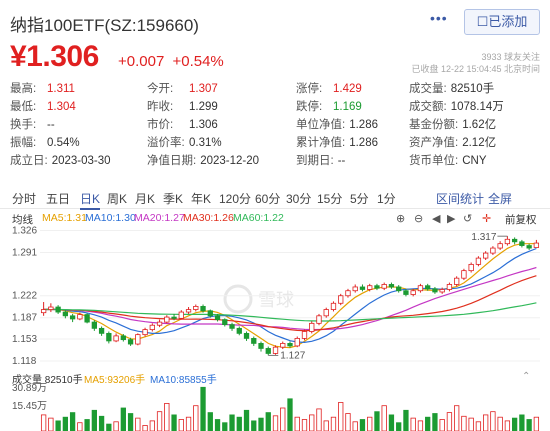  What do you see at coordinates (434, 125) in the screenshot?
I see `stat-label: 基金份额:` at bounding box center [434, 125].